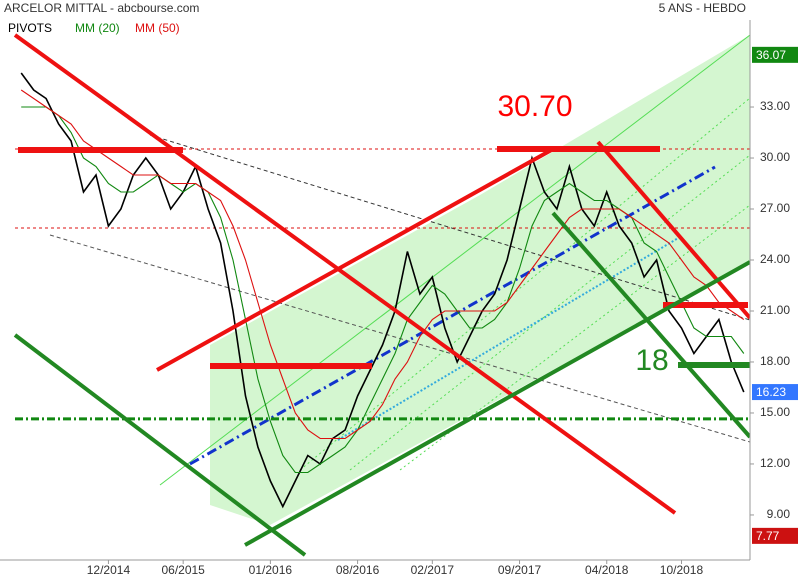 The image size is (800, 580). Describe the element at coordinates (779, 514) in the screenshot. I see `y-tick-label: 9.00` at that location.